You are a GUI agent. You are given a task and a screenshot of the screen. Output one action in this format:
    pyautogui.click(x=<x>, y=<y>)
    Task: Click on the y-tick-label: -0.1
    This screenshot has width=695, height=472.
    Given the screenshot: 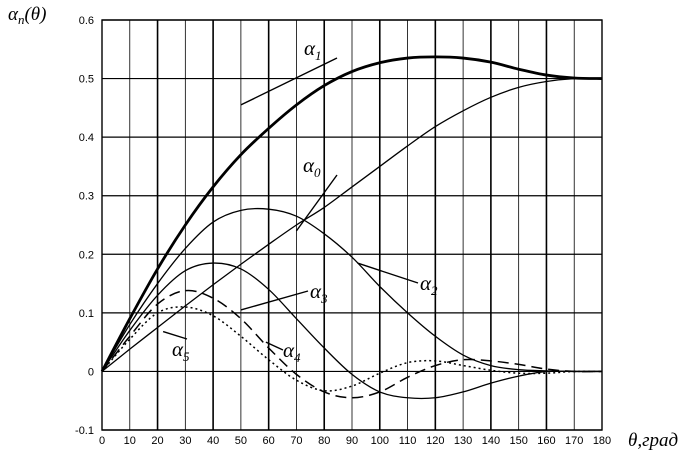 What is the action you would take?
    pyautogui.click(x=84, y=431)
    